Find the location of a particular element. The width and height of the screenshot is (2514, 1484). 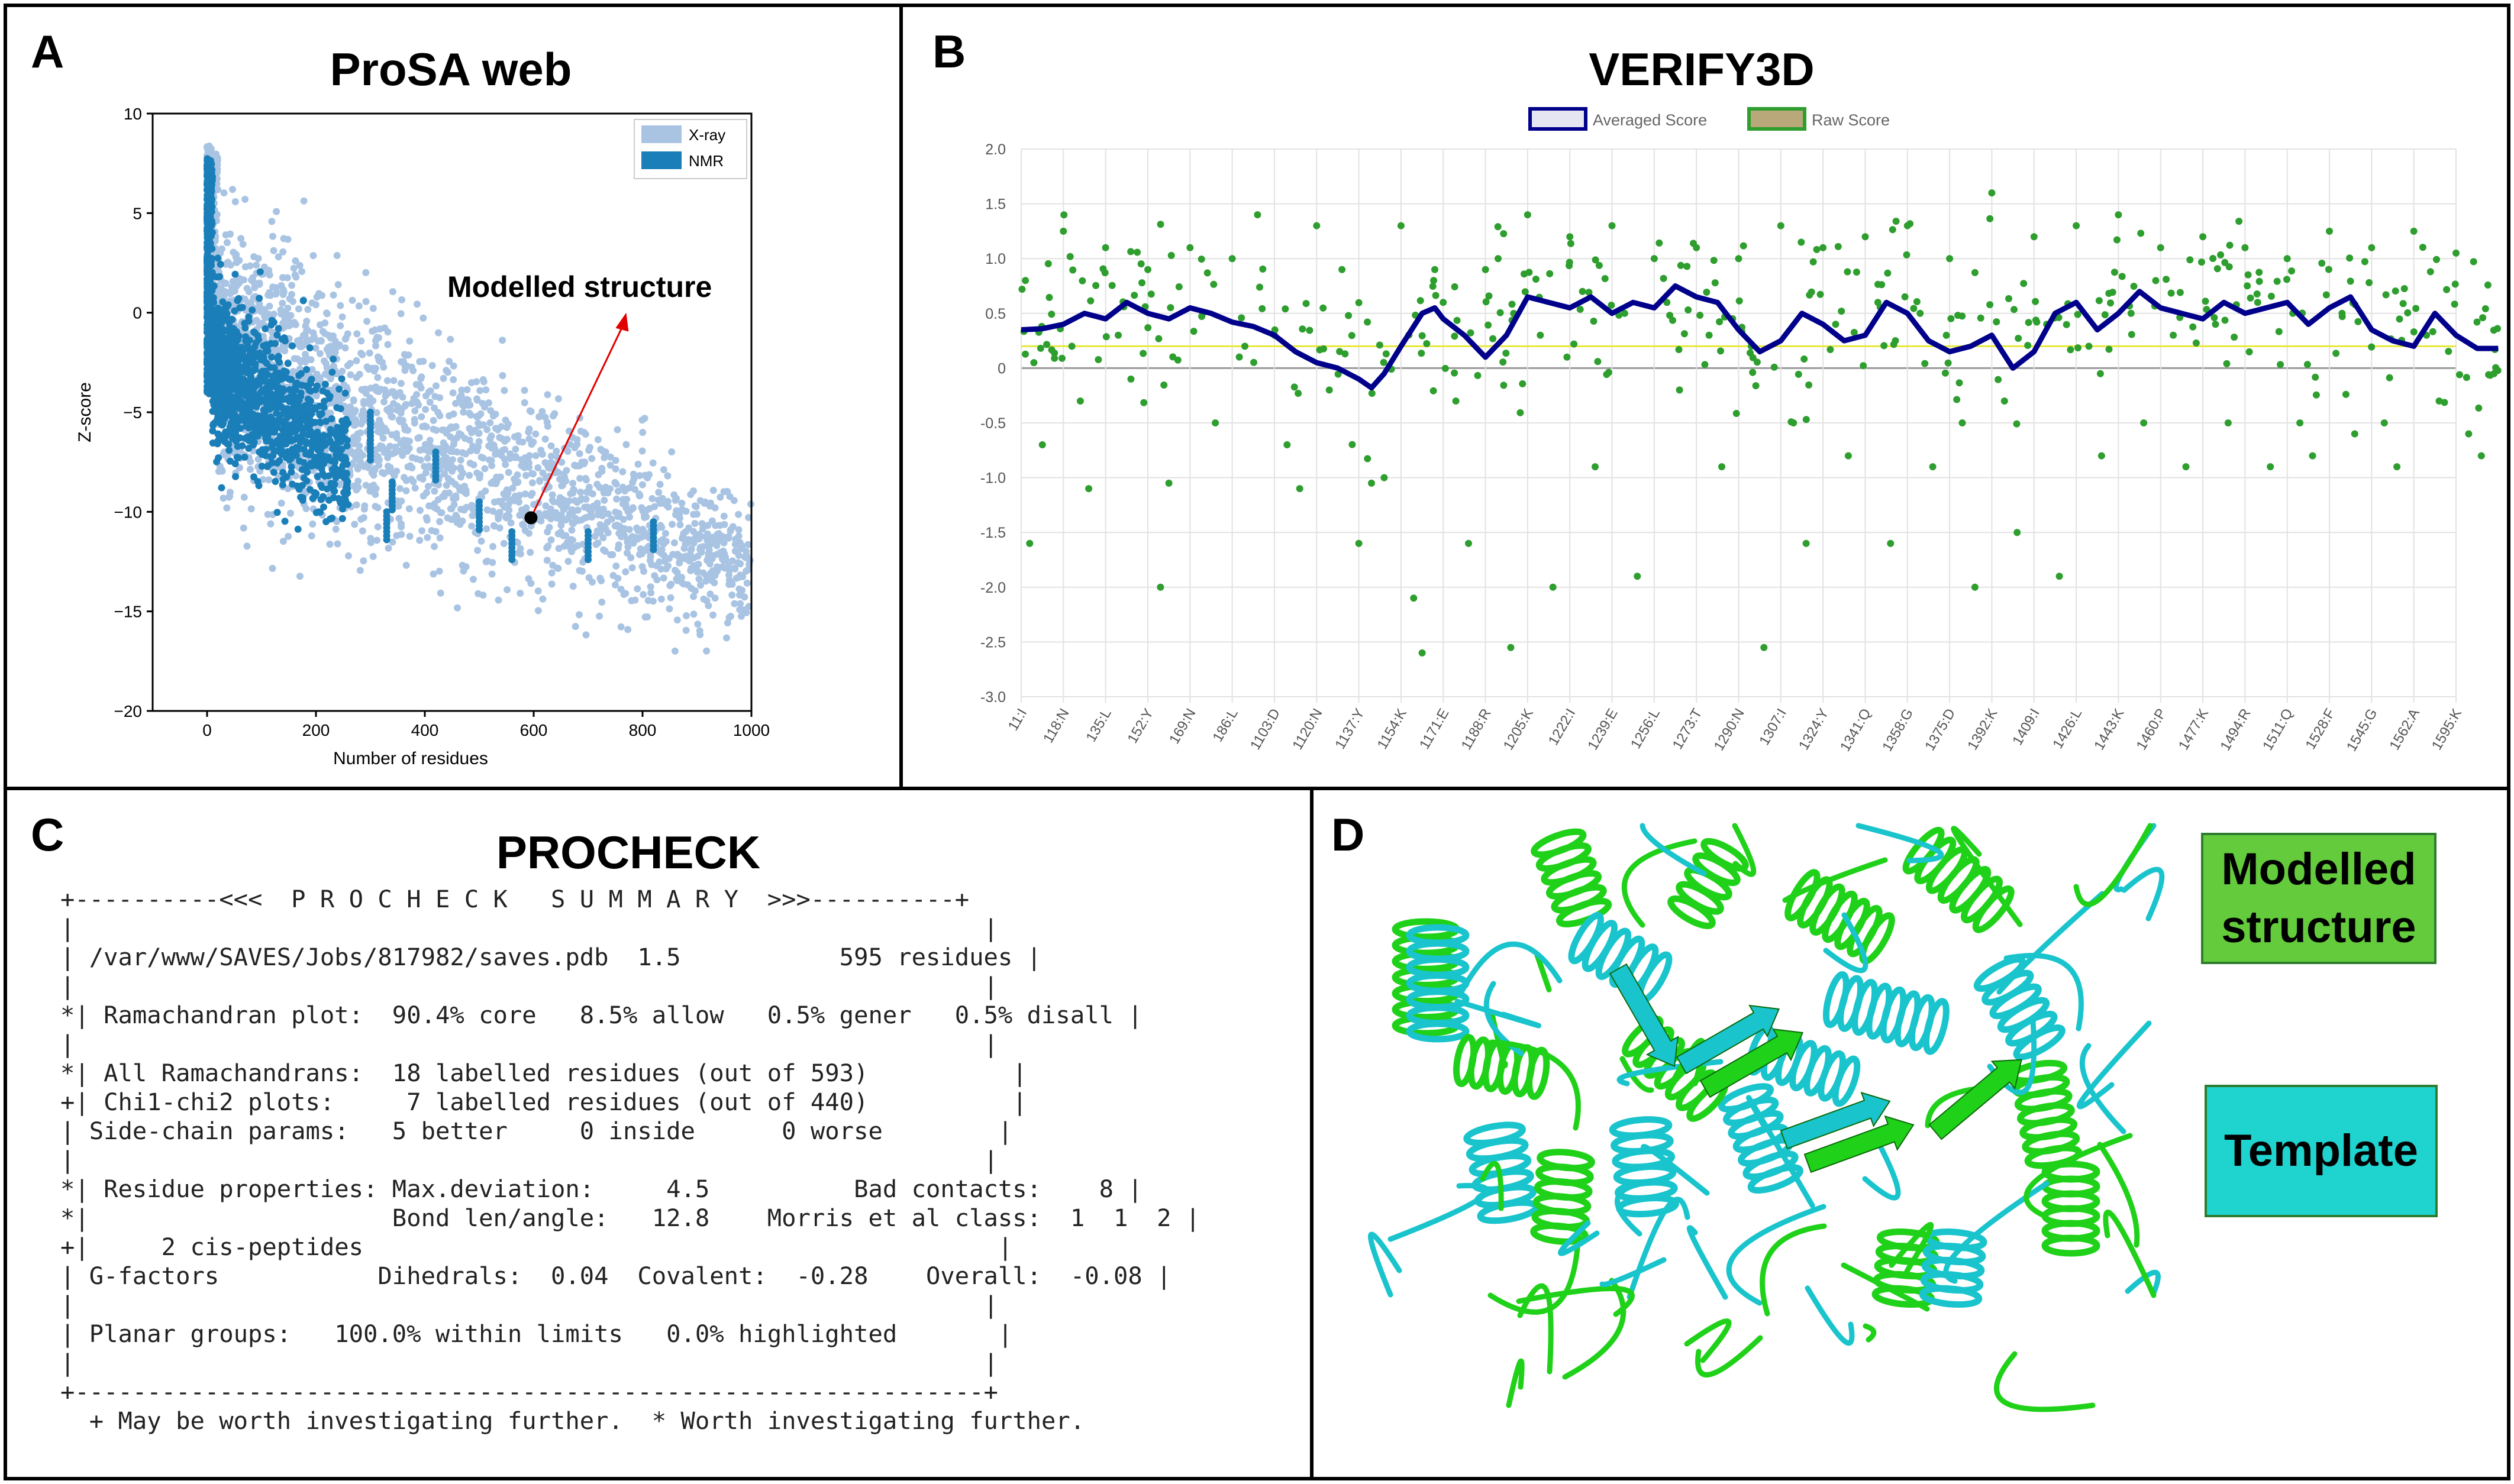

protein-structure-image is located at coordinates (1766, 1117).